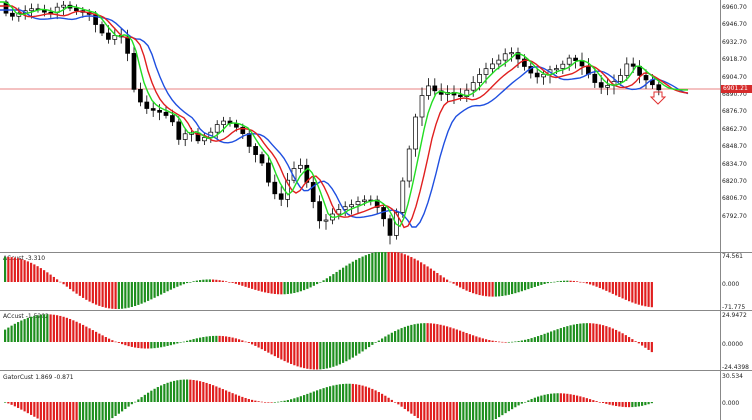 The width and height of the screenshot is (752, 420). What do you see at coordinates (734, 147) in the screenshot?
I see `price-tick-label: 6848.70` at bounding box center [734, 147].